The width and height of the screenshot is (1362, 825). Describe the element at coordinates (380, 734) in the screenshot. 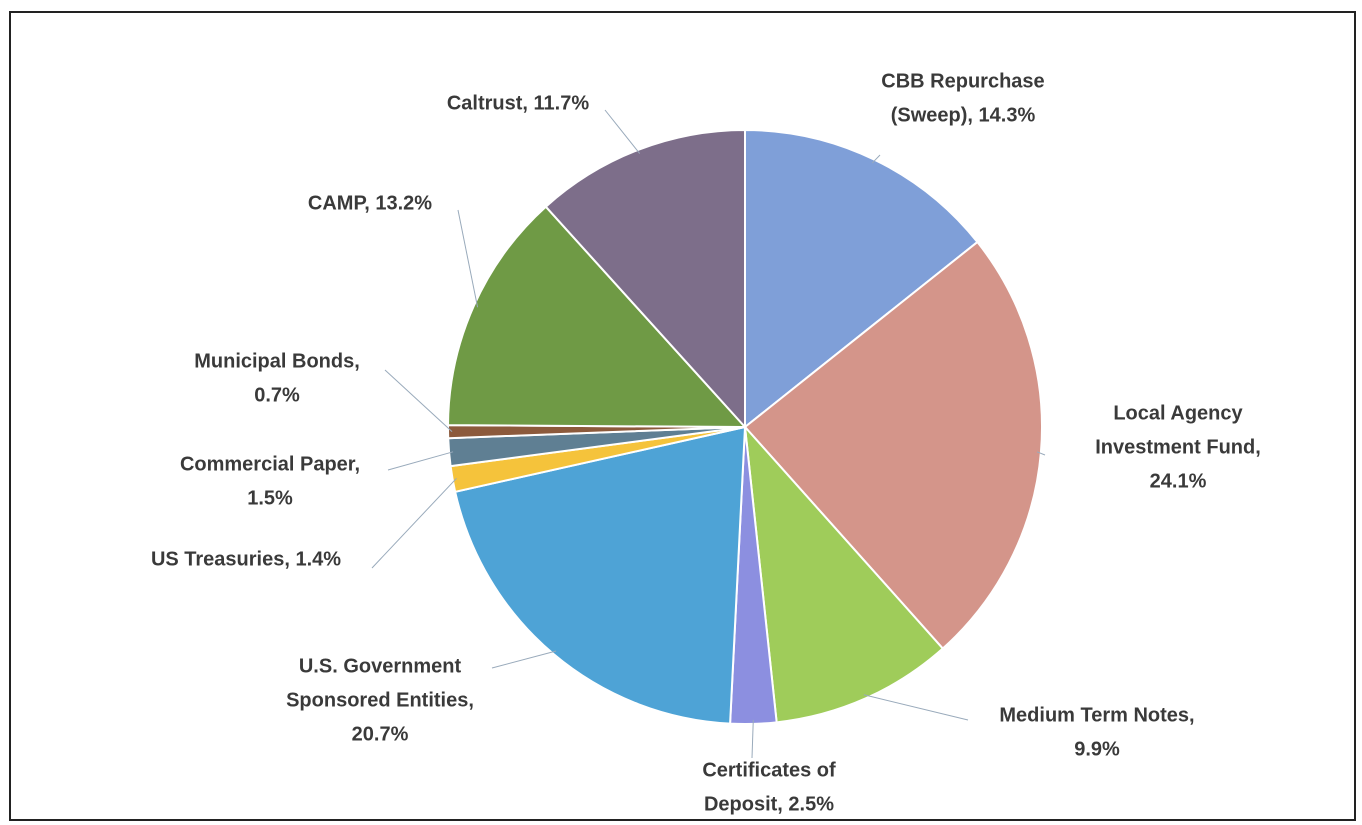

I see `data-label: 20.7%` at that location.